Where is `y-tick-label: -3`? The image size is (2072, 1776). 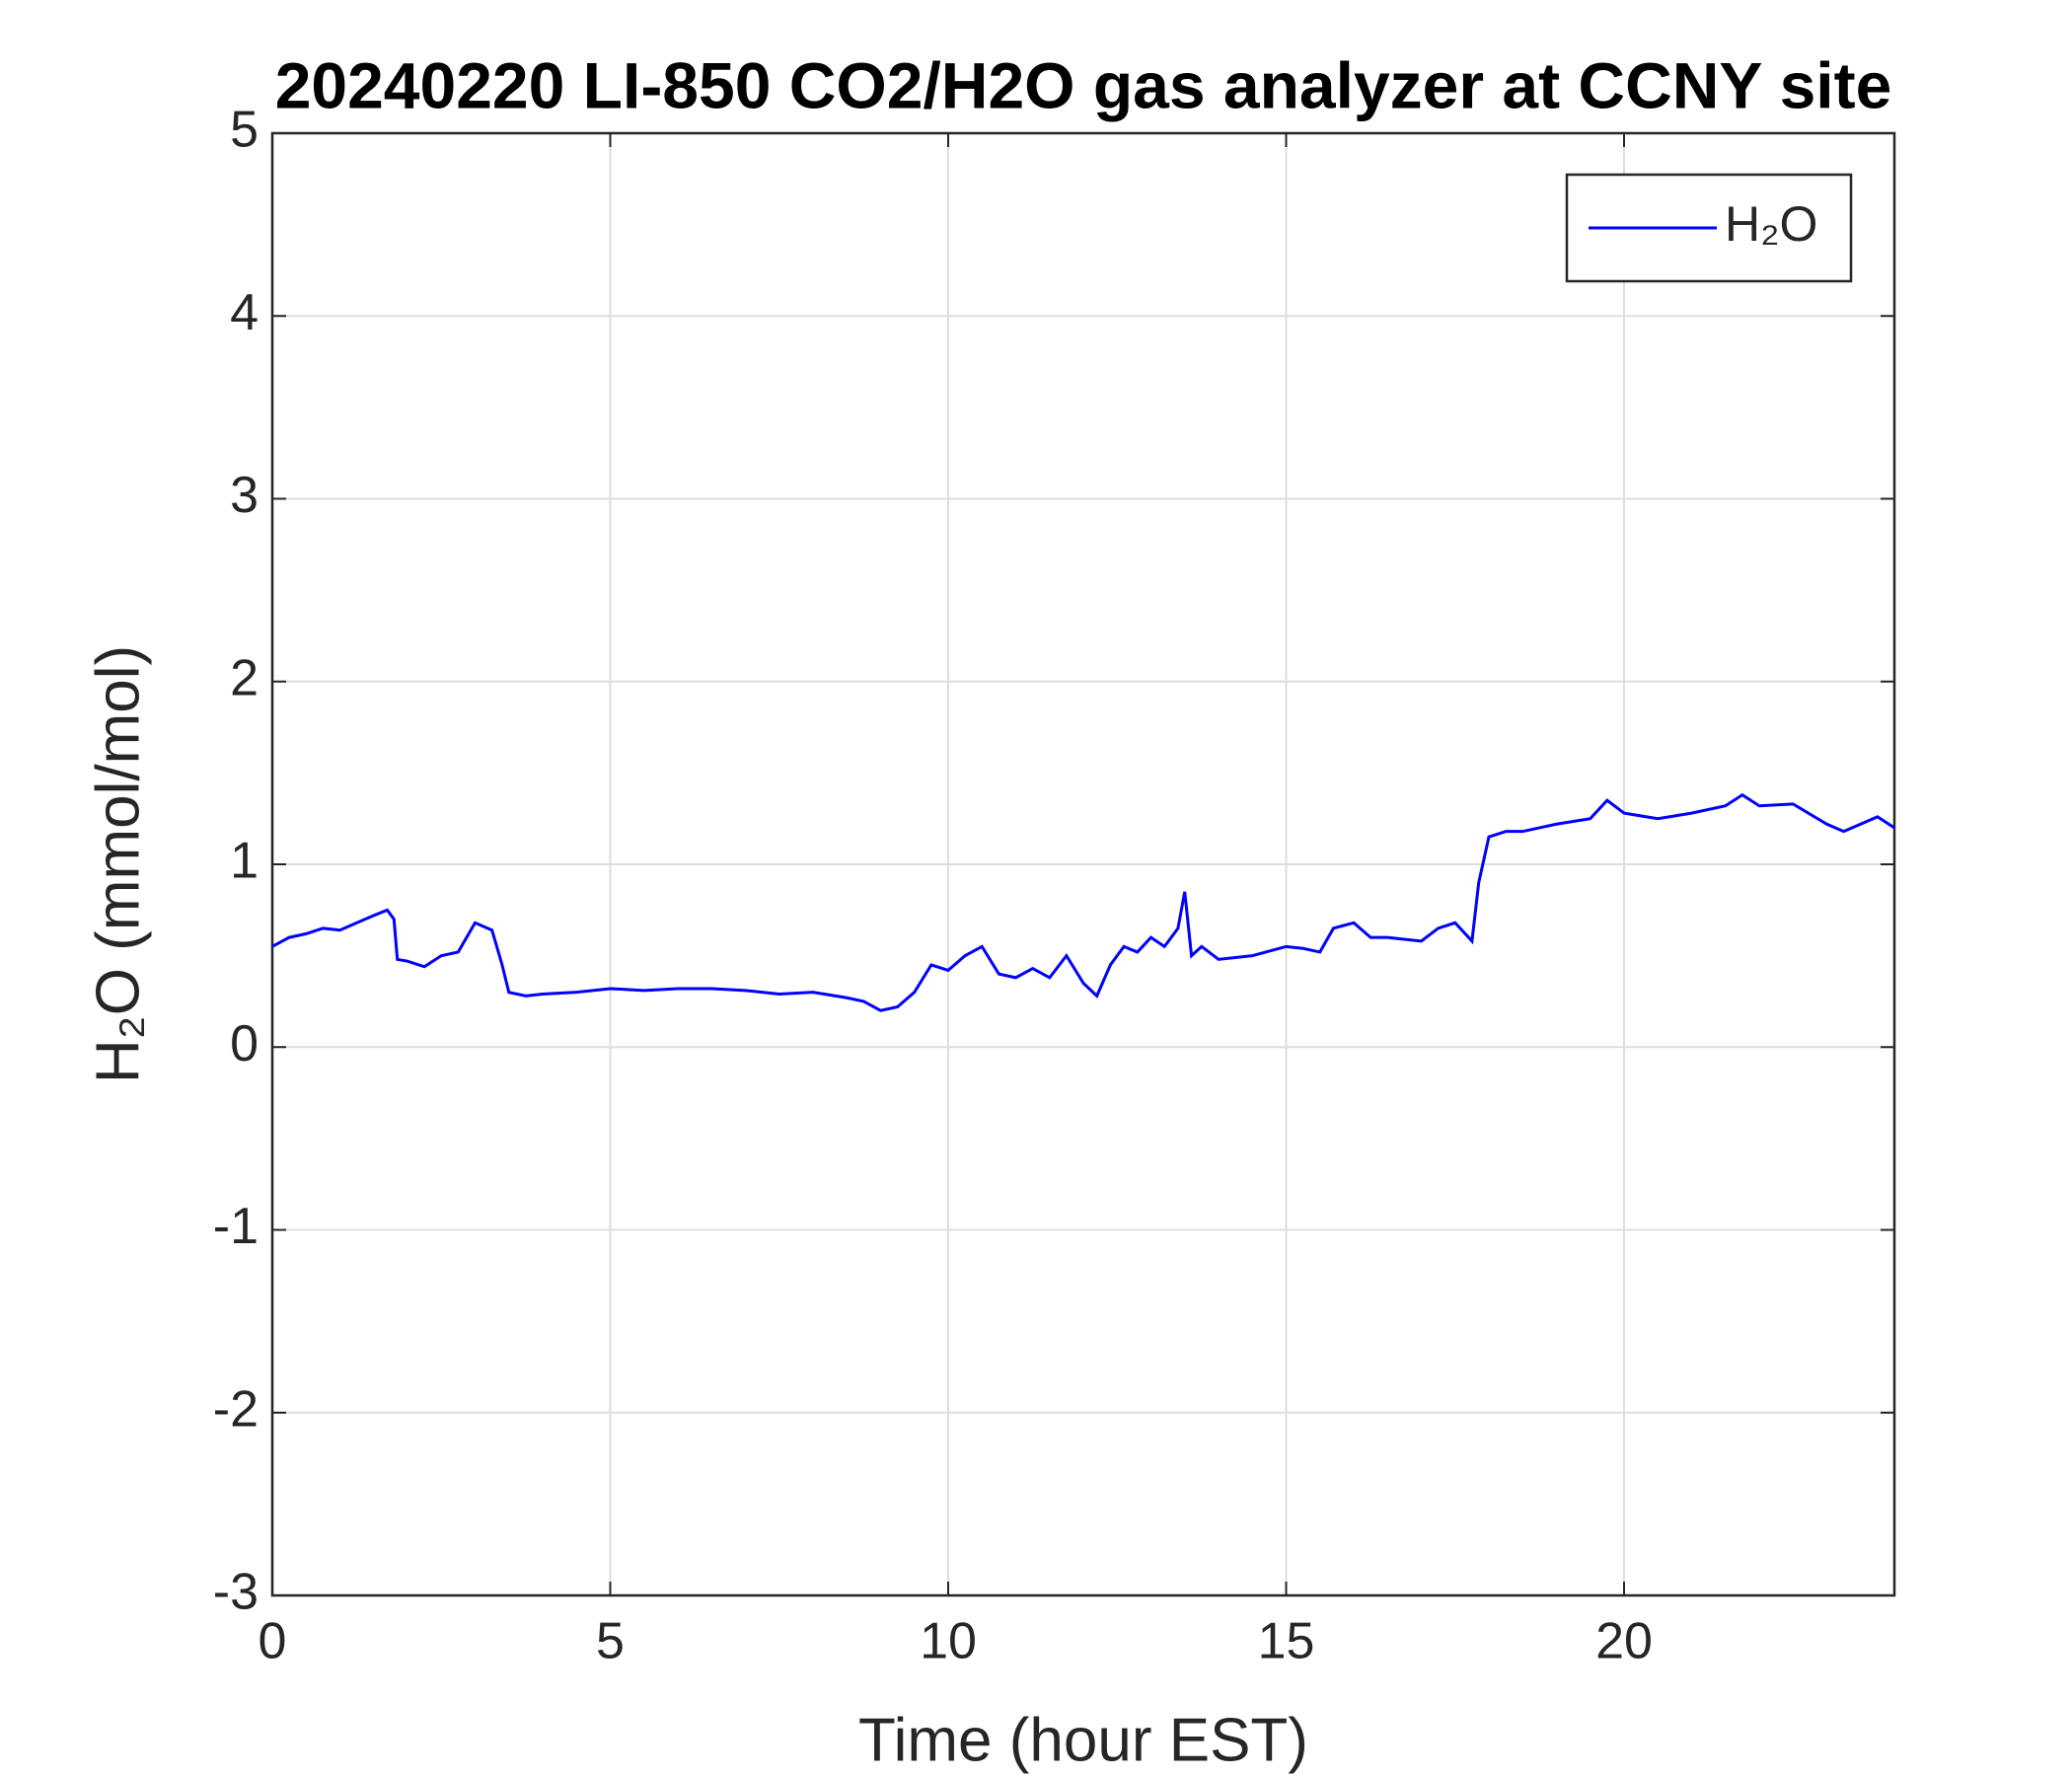 y-tick-label: -3 is located at coordinates (236, 1593).